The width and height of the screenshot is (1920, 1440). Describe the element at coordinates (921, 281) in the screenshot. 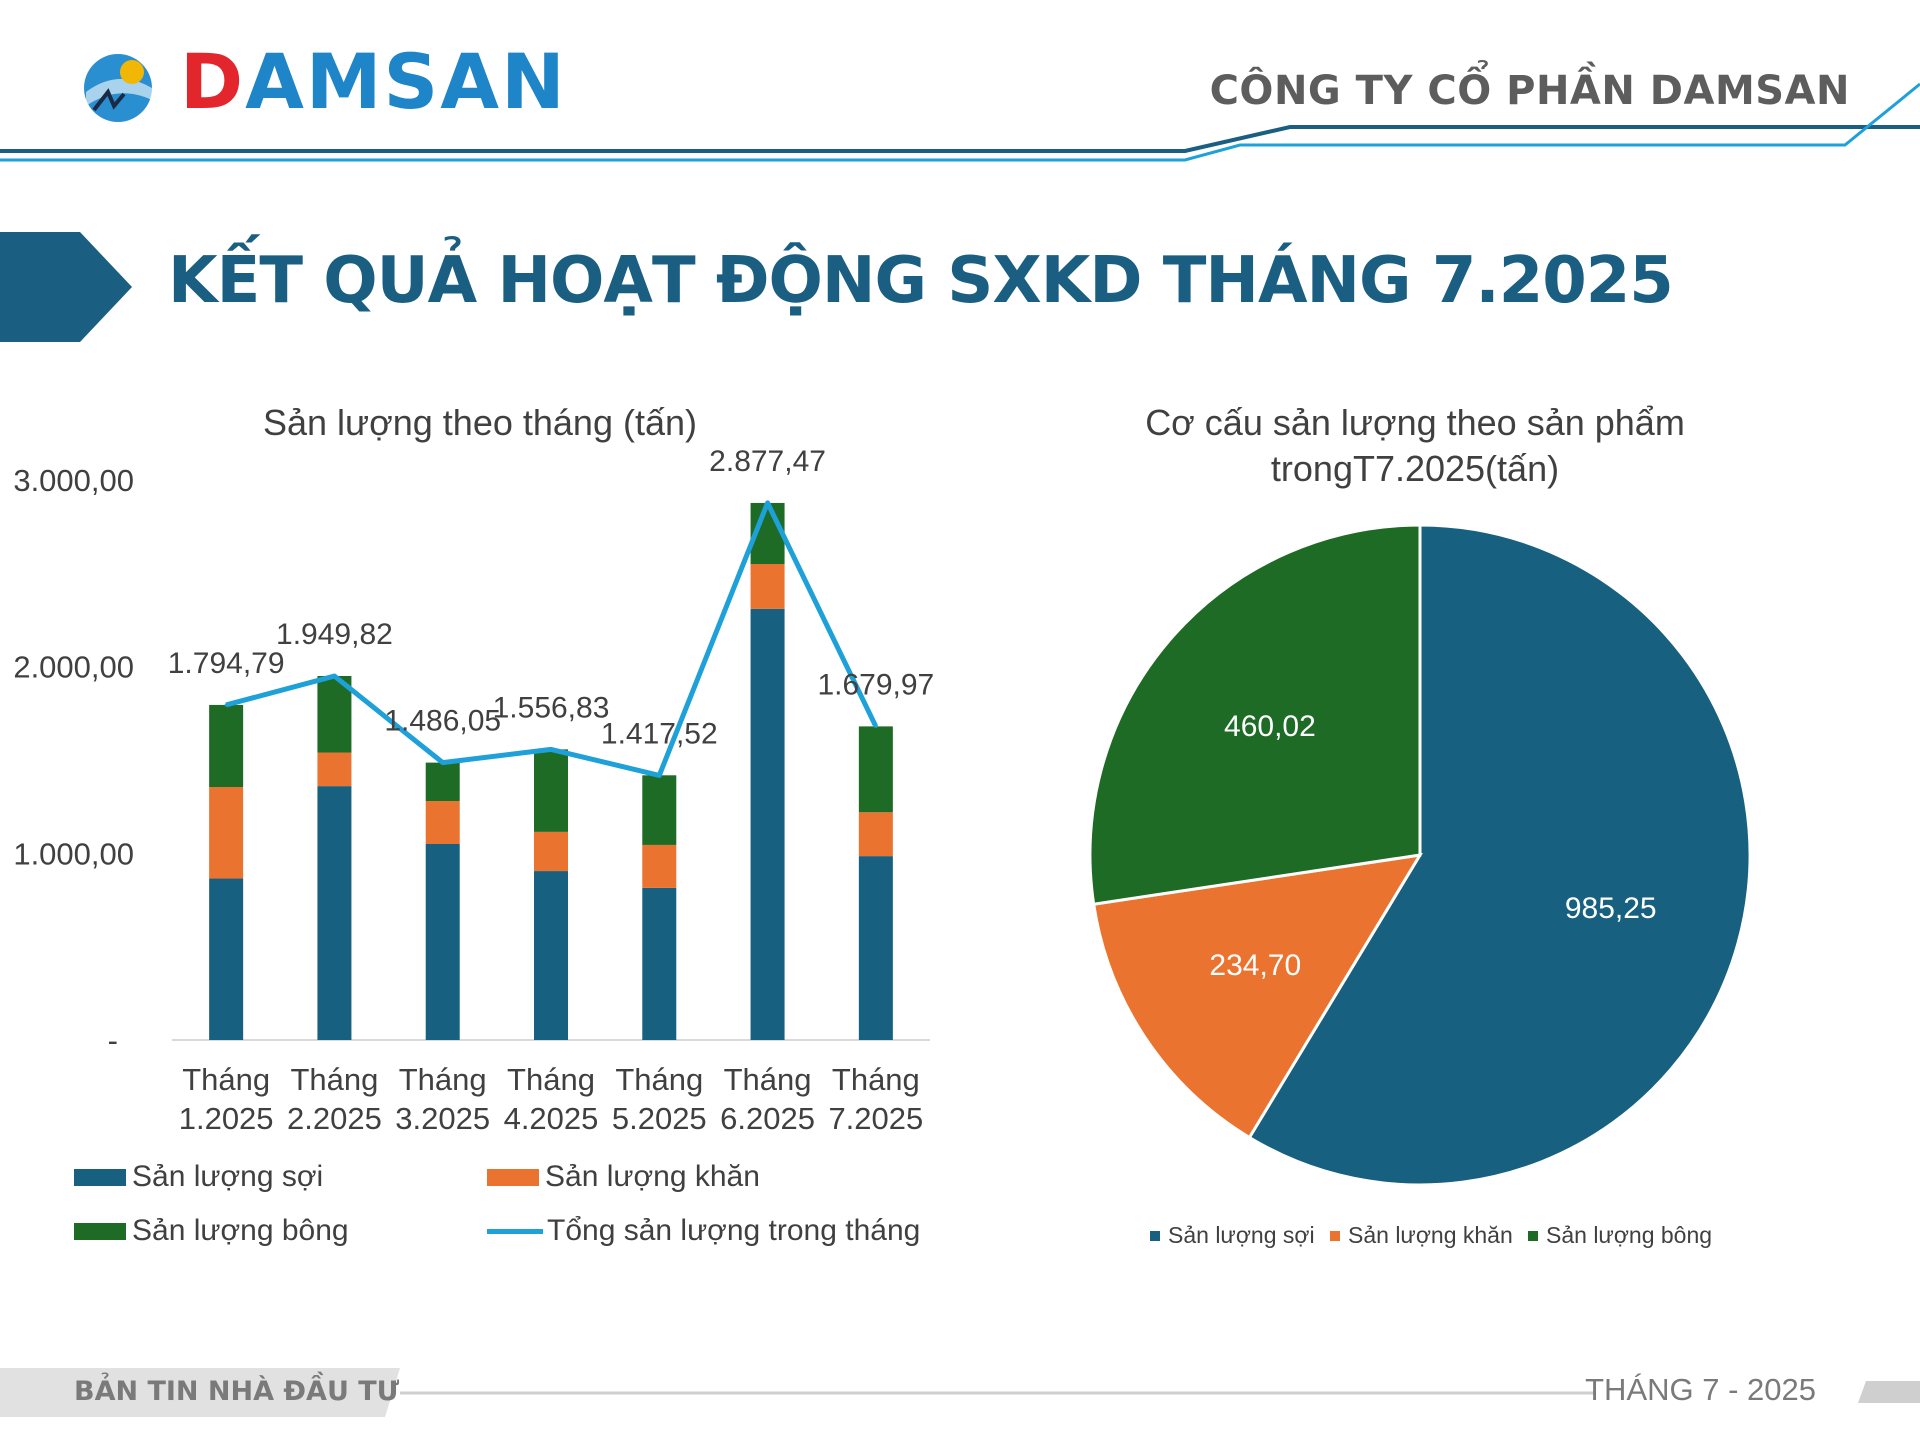

I see `page-title: KẾT QUẢ HOẠT ĐỘNG SXKD THÁNG 7.2025` at that location.